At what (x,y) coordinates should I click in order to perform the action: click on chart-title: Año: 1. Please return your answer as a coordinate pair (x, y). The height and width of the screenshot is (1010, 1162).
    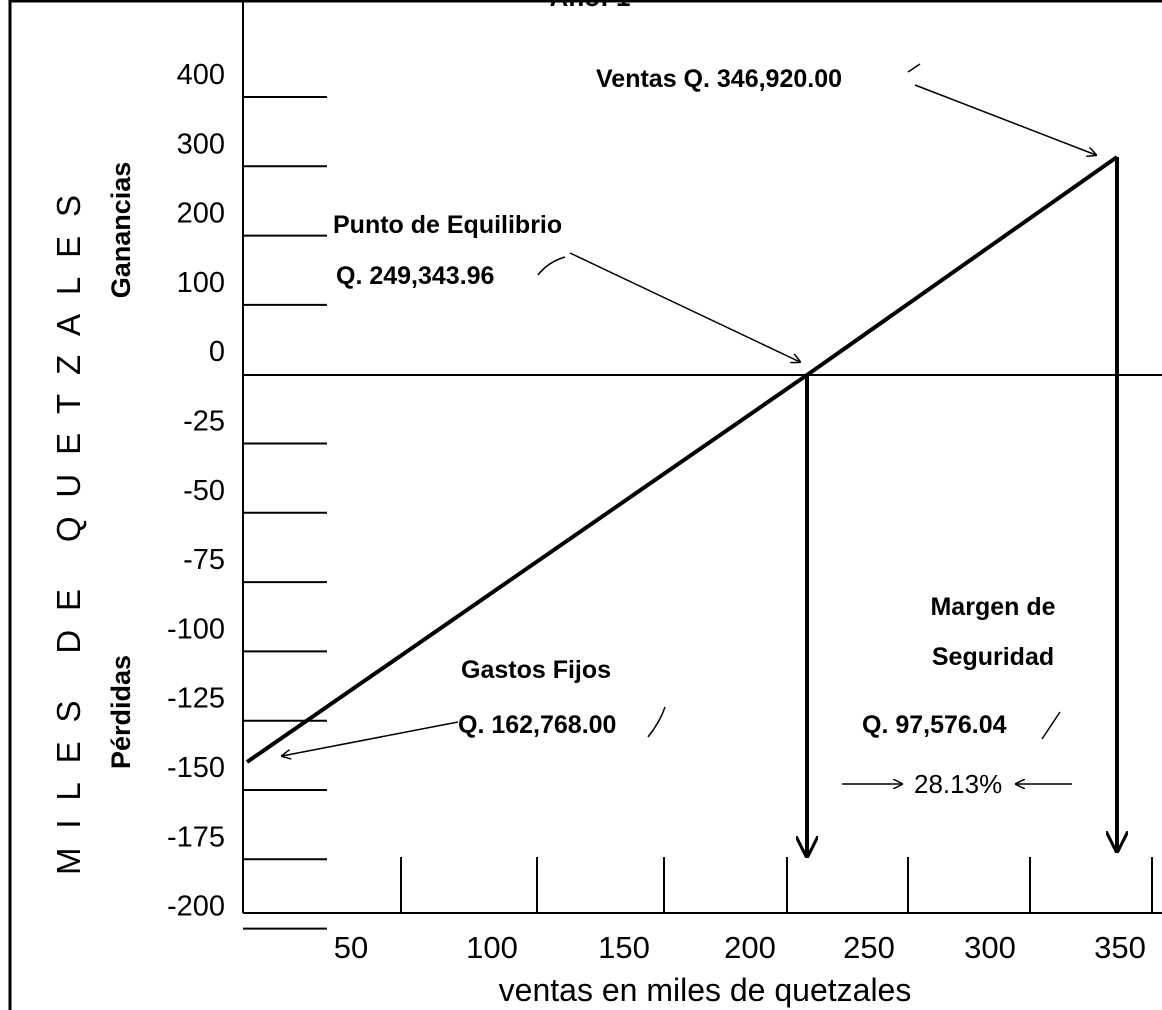
    Looking at the image, I should click on (590, 6).